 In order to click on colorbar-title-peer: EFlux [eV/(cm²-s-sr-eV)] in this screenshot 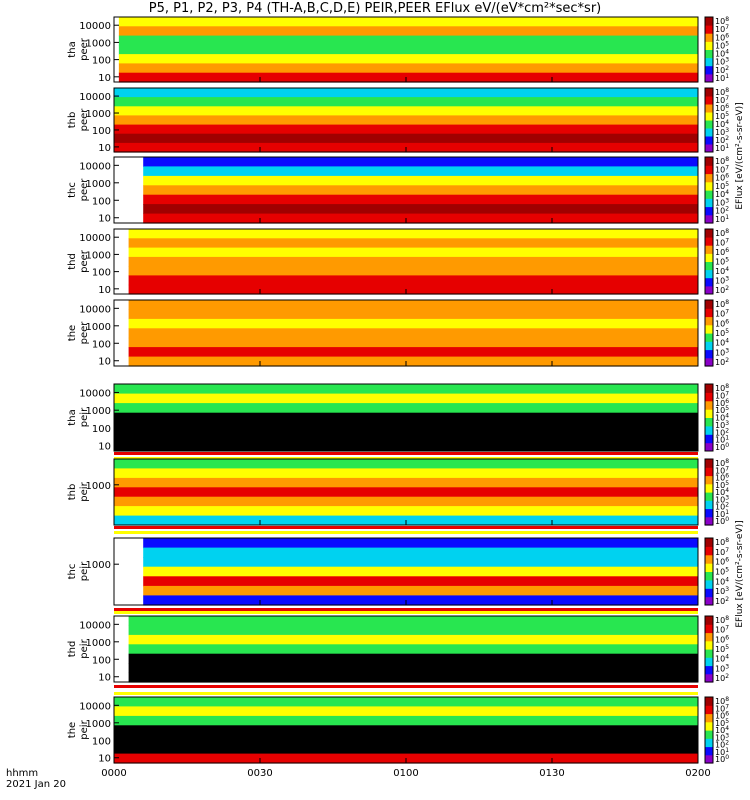, I will do `click(740, 155)`.